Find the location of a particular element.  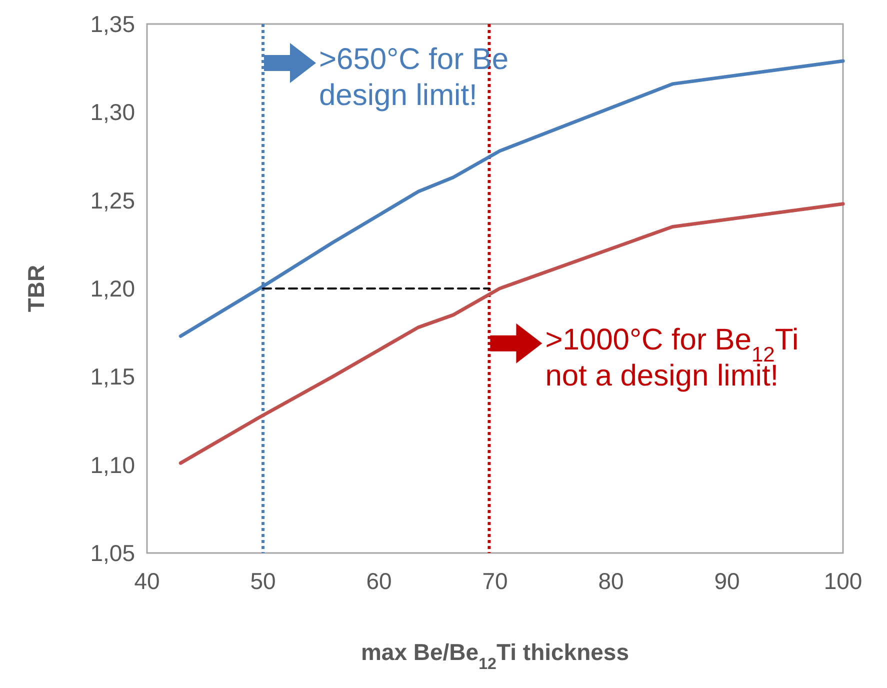

y-tick-label: 1,15 is located at coordinates (112, 377).